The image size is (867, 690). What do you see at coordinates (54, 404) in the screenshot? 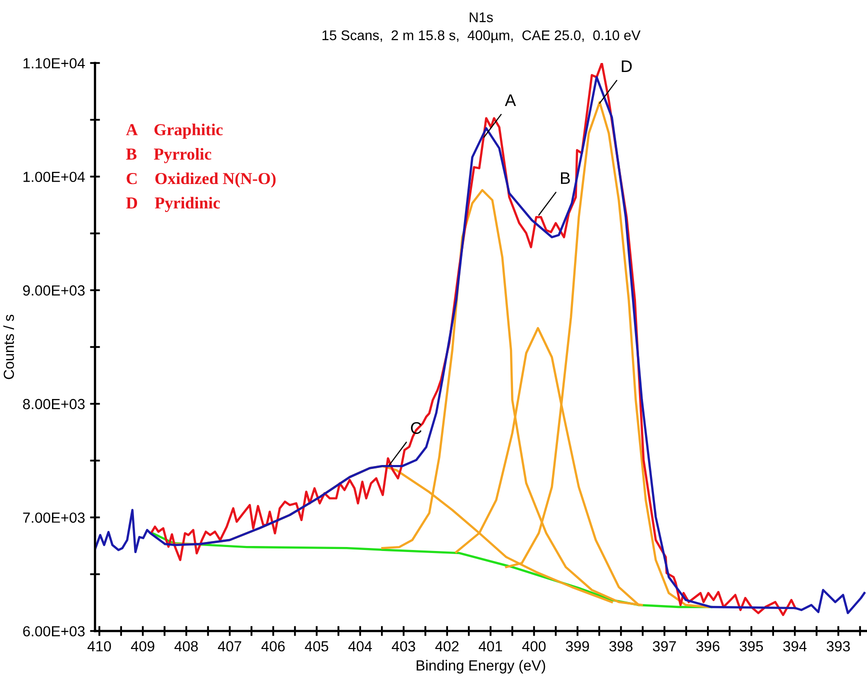
I see `y-tick-label: 8.00E+03` at bounding box center [54, 404].